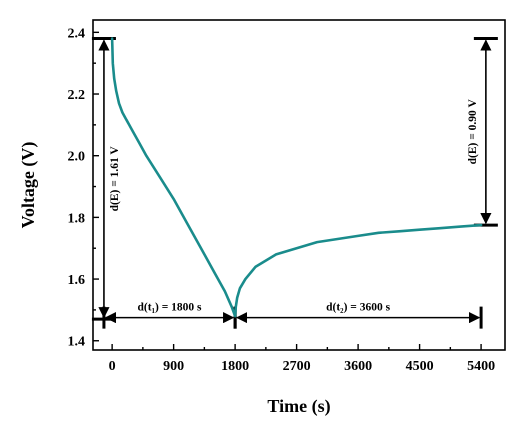 This screenshot has width=530, height=434. Describe the element at coordinates (235, 366) in the screenshot. I see `x-tick-label-1800: 1800` at that location.